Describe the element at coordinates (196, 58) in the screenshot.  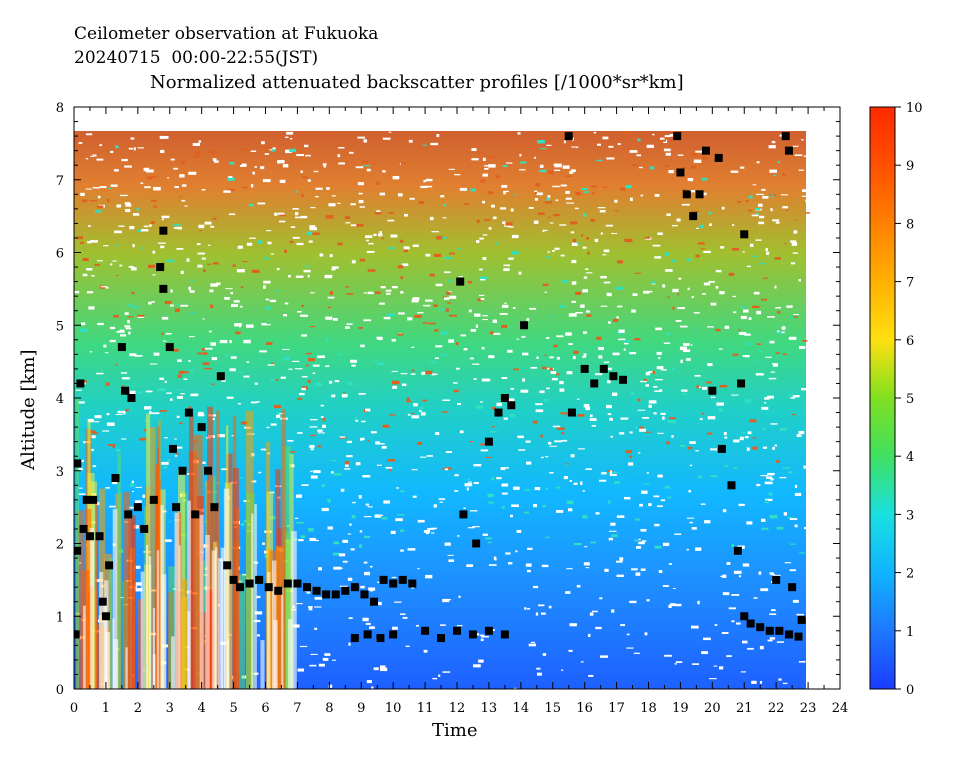
I see `title-line-2: 20240715 00:00-22:55(JST)` at that location.